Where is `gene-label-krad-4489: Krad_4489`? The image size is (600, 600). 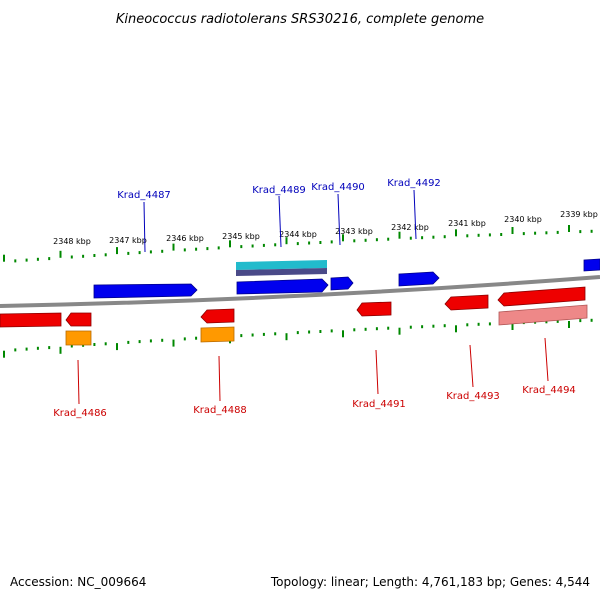
gene-label-krad-4489: Krad_4489 is located at coordinates (279, 190).